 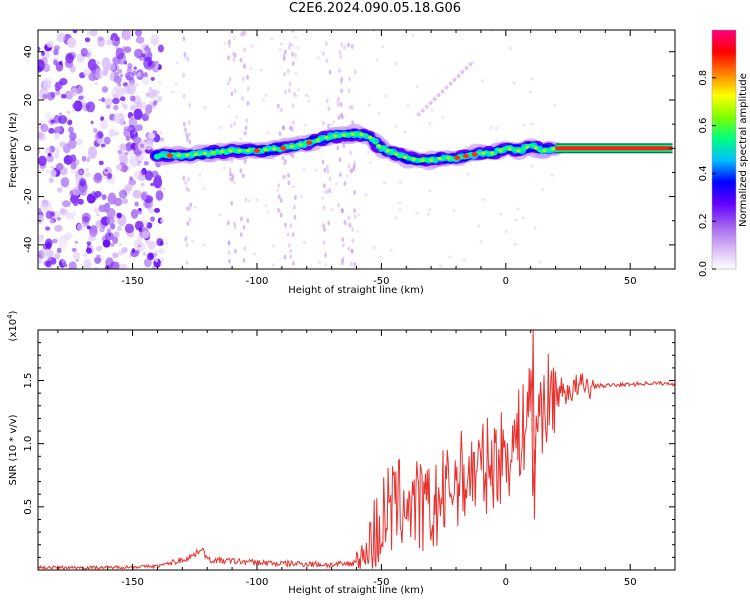 I want to click on y-tick-label: -20, so click(x=28, y=196).